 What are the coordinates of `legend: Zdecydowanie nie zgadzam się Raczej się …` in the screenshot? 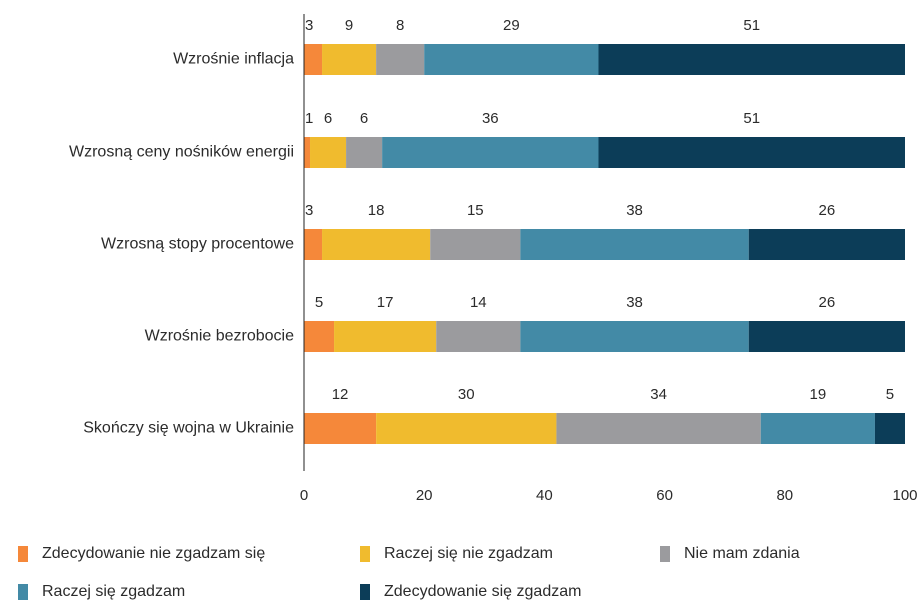 It's located at (462, 568).